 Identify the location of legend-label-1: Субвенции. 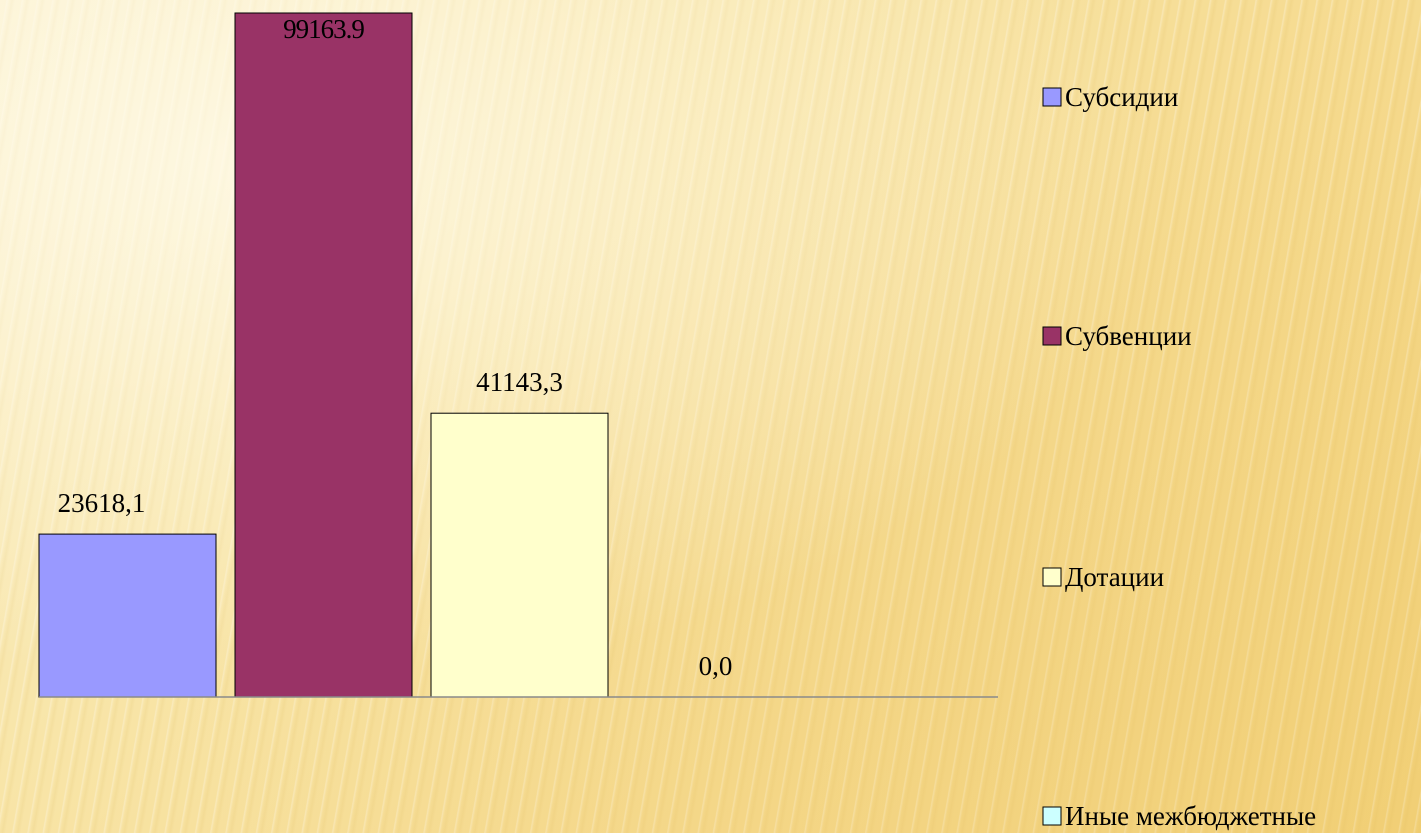
(1128, 336).